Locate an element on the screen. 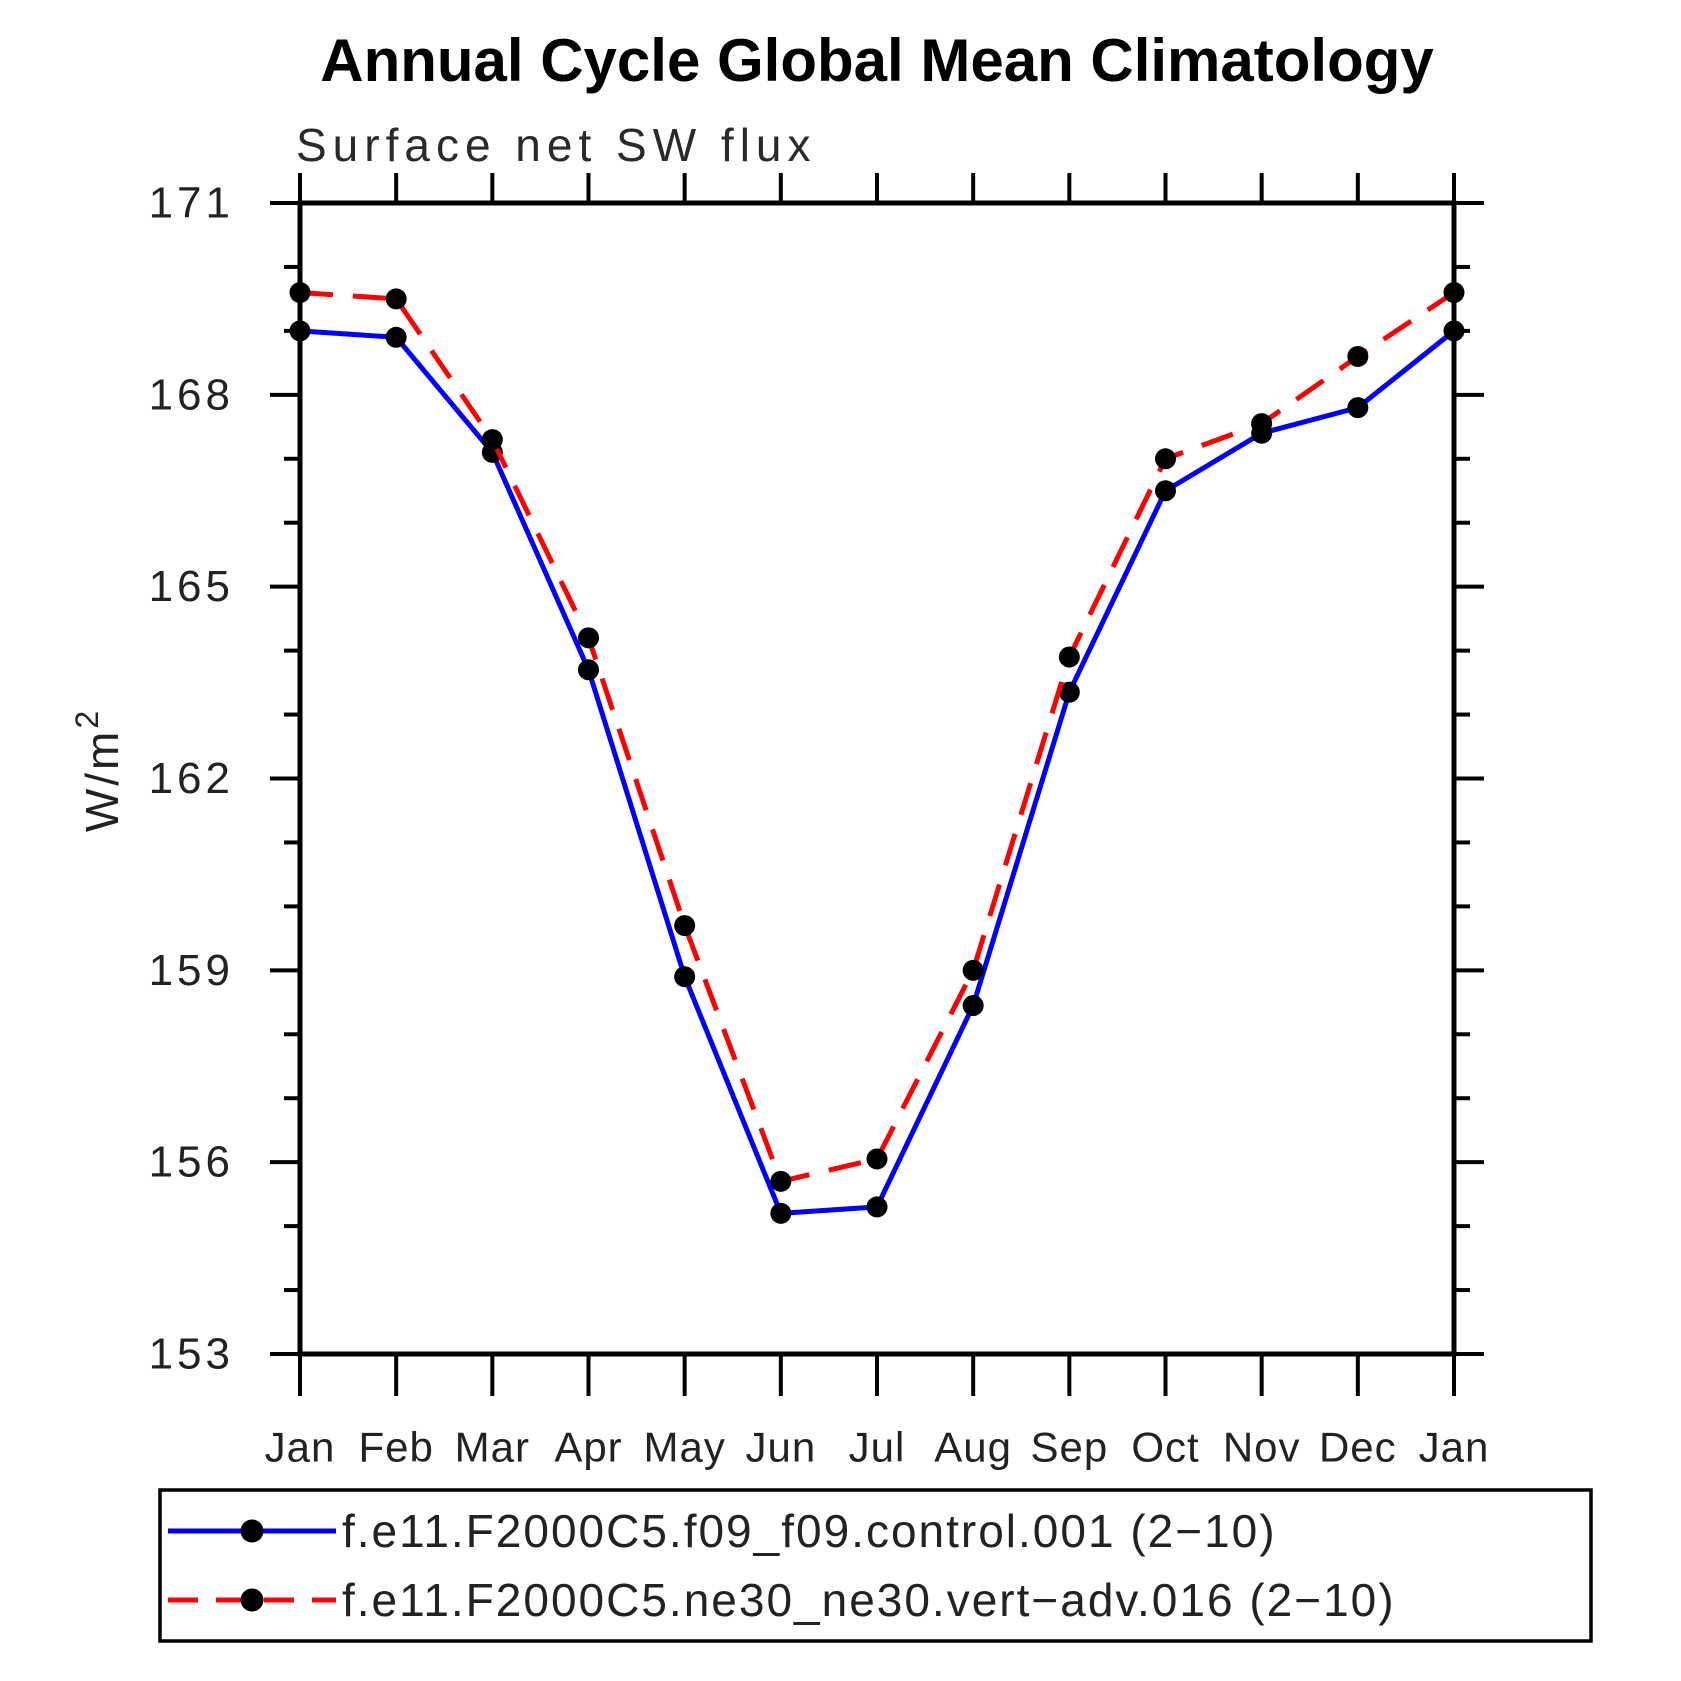  x-axis-month-label: Nov is located at coordinates (1262, 1447).